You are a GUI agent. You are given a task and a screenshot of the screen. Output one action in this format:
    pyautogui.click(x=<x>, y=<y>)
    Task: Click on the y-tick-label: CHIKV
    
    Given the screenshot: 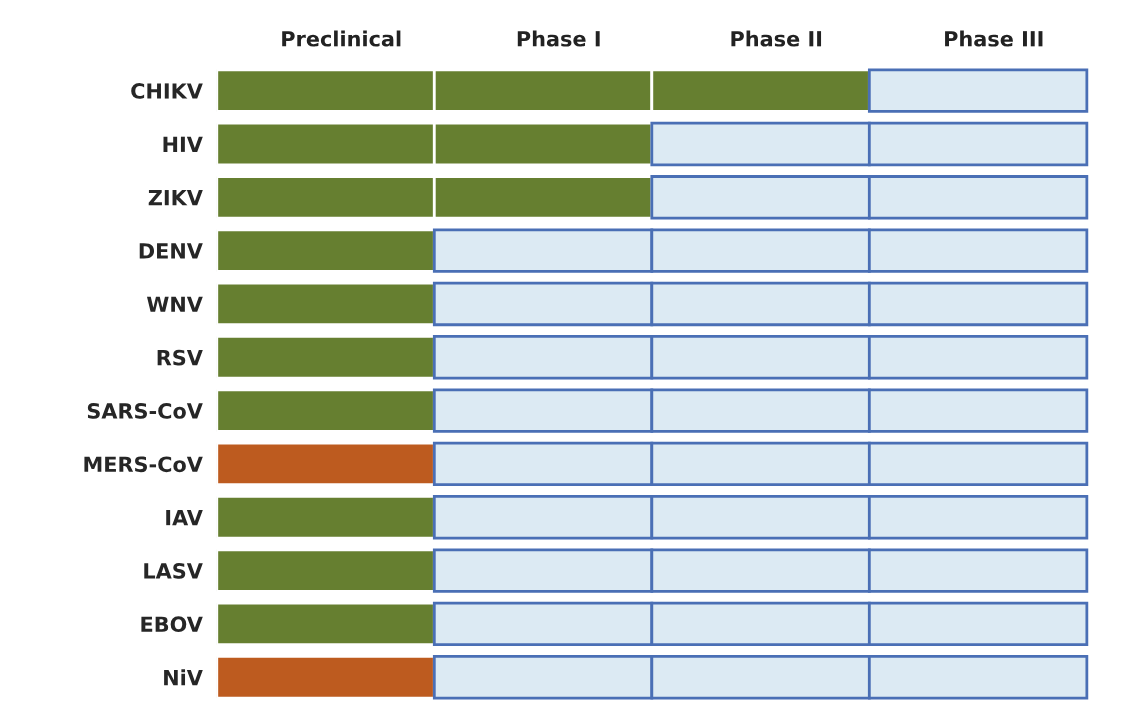 What is the action you would take?
    pyautogui.click(x=167, y=91)
    